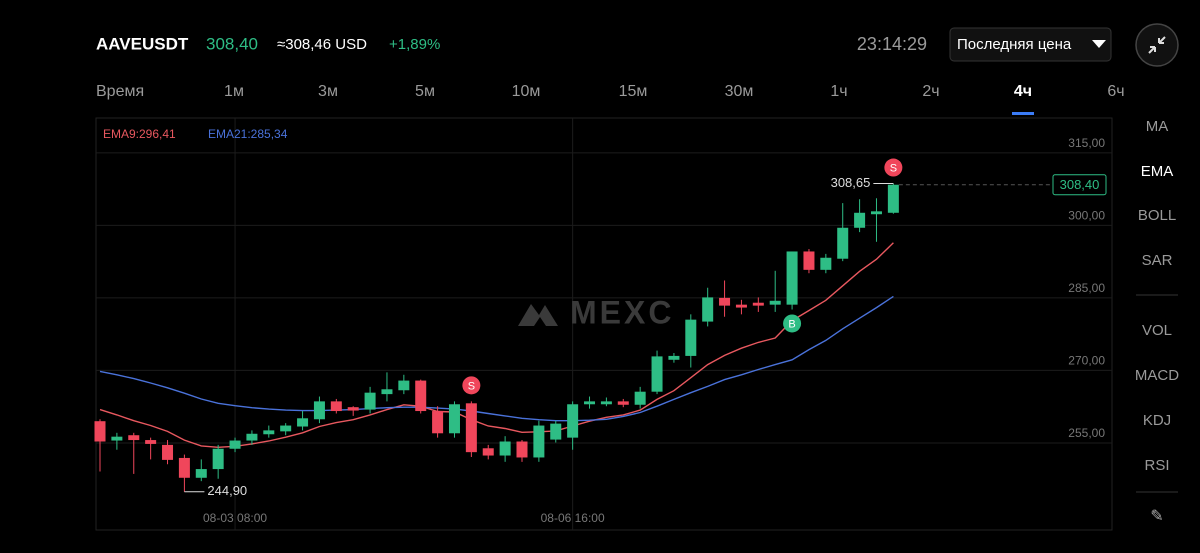 The width and height of the screenshot is (1200, 553). Describe the element at coordinates (234, 91) in the screenshot. I see `timeframe-tab: 1м` at that location.